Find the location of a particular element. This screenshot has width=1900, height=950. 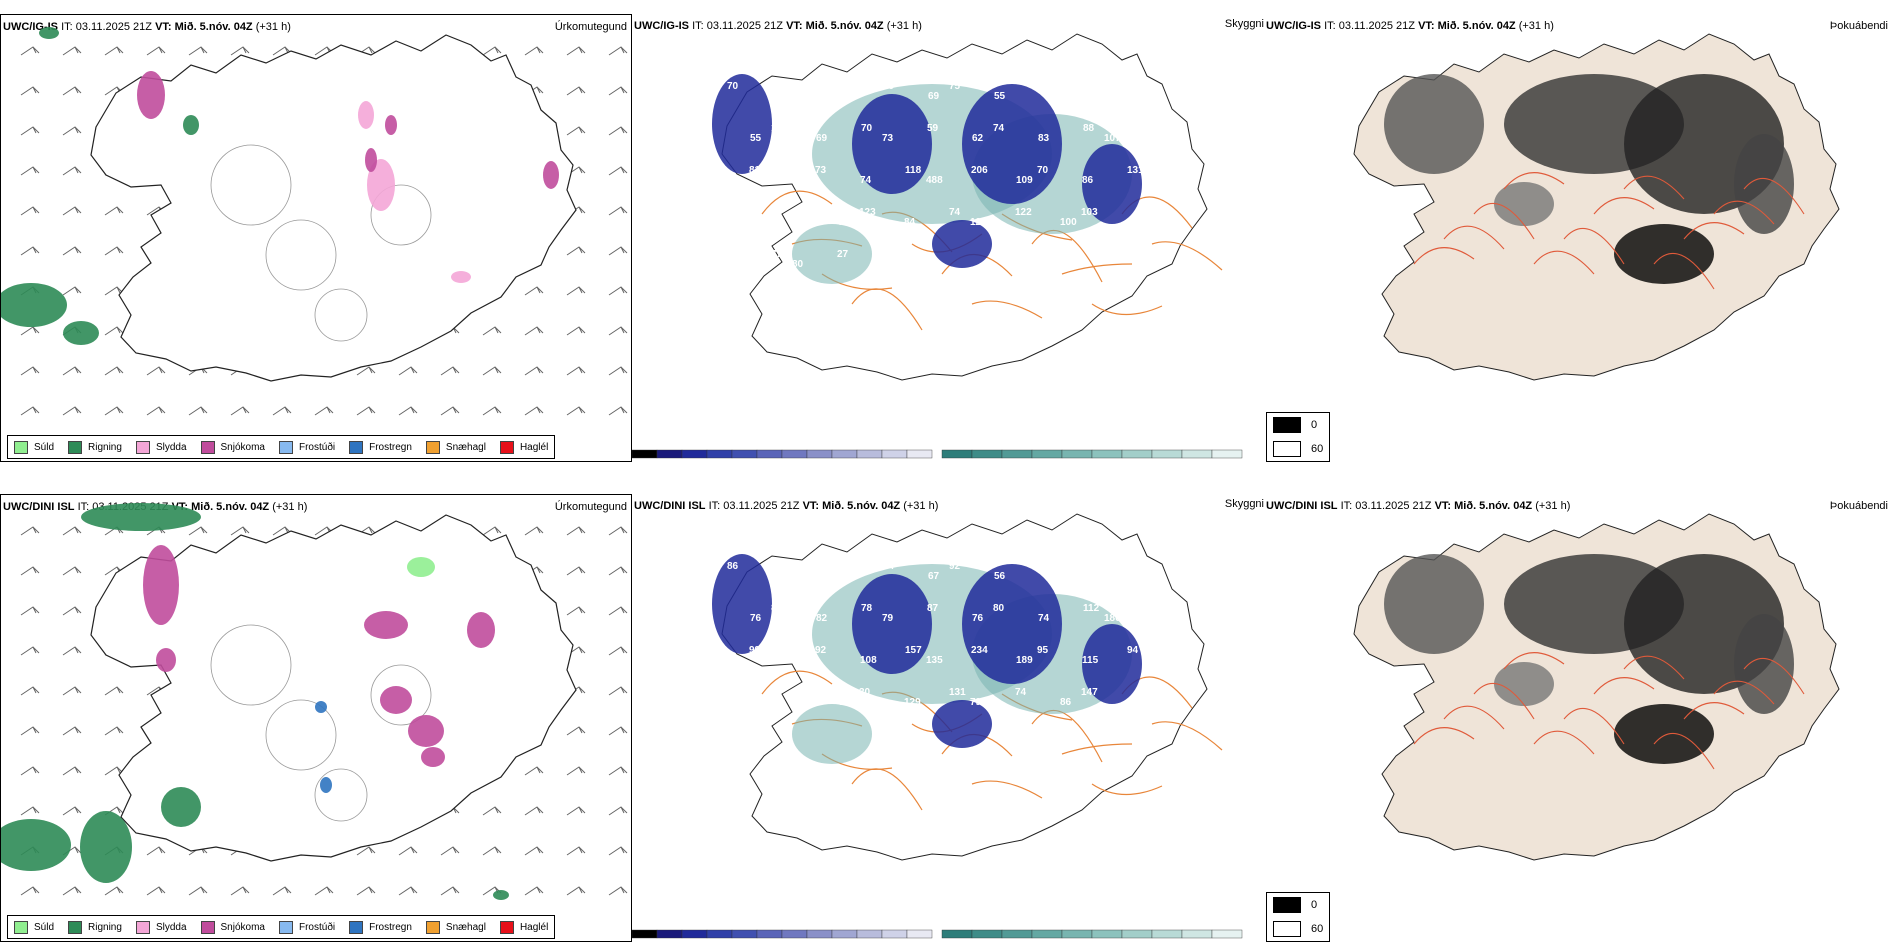

visibility-tick: 8 is located at coordinates (1173, 461).